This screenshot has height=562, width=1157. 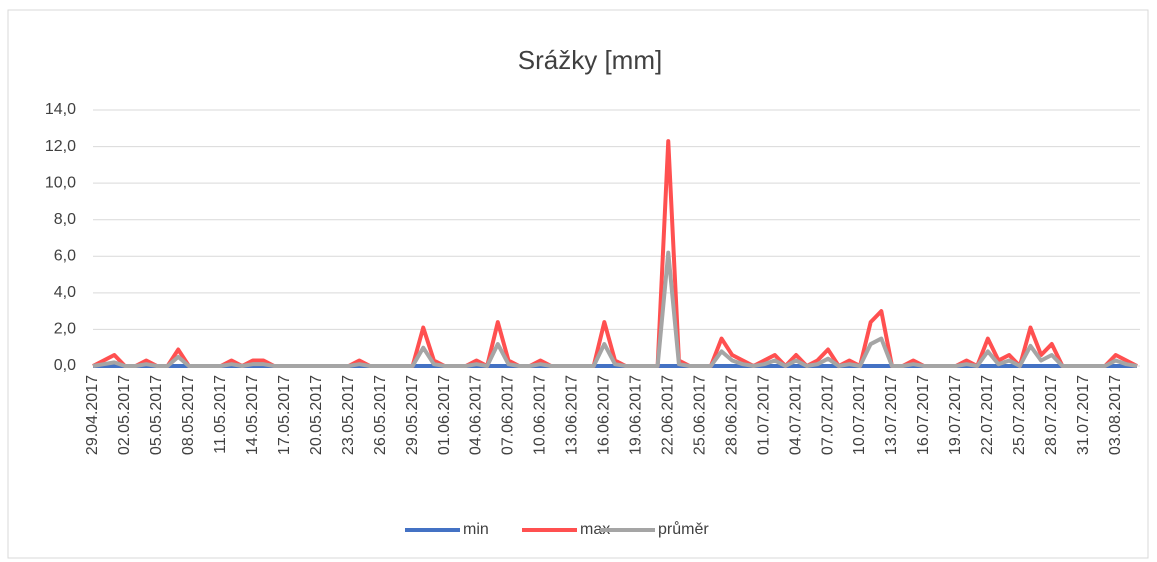 I want to click on x-tick-label: 02.05.2017, so click(x=124, y=415).